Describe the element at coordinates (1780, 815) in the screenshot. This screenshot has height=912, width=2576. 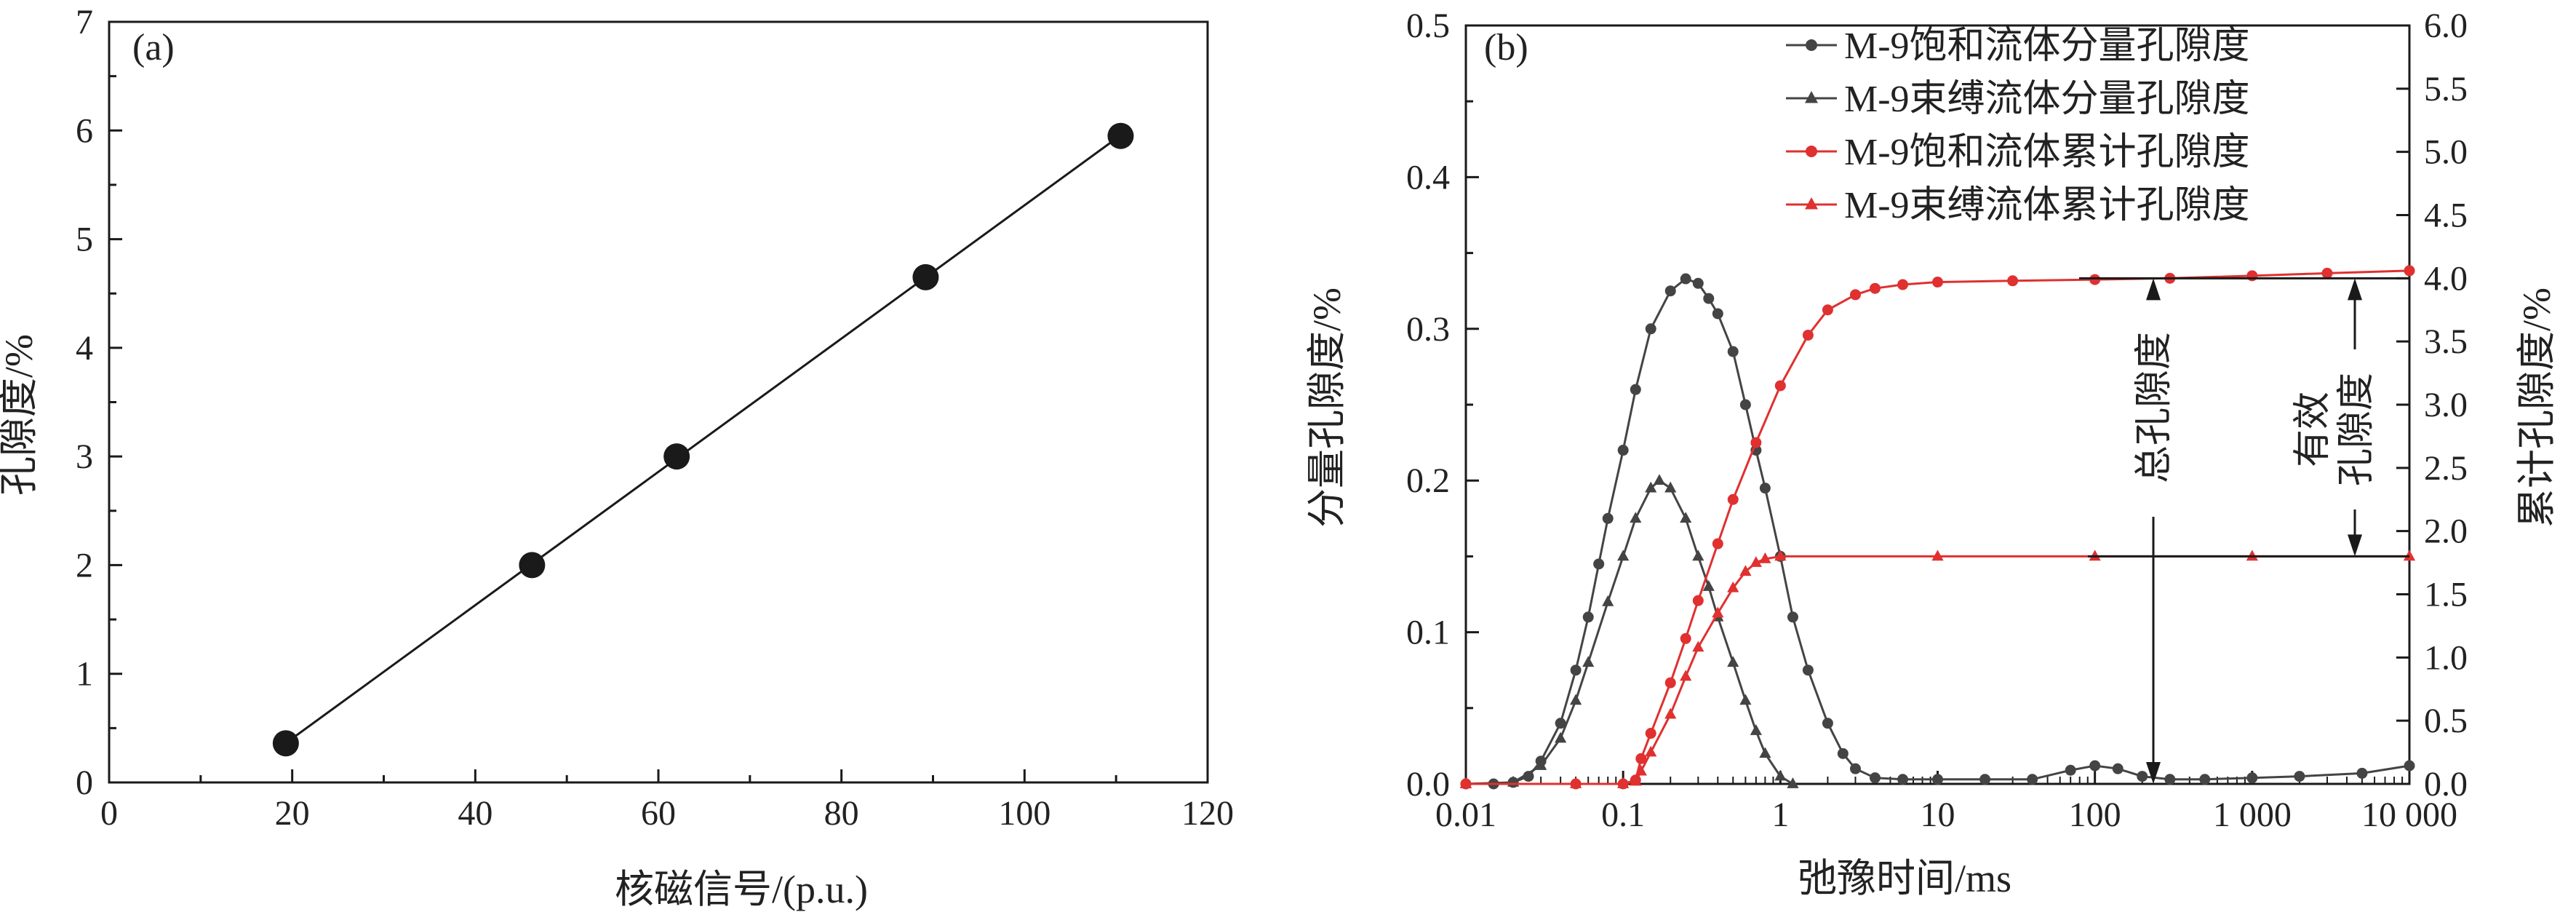
I see `panel-b-x-tick-label: 1` at that location.